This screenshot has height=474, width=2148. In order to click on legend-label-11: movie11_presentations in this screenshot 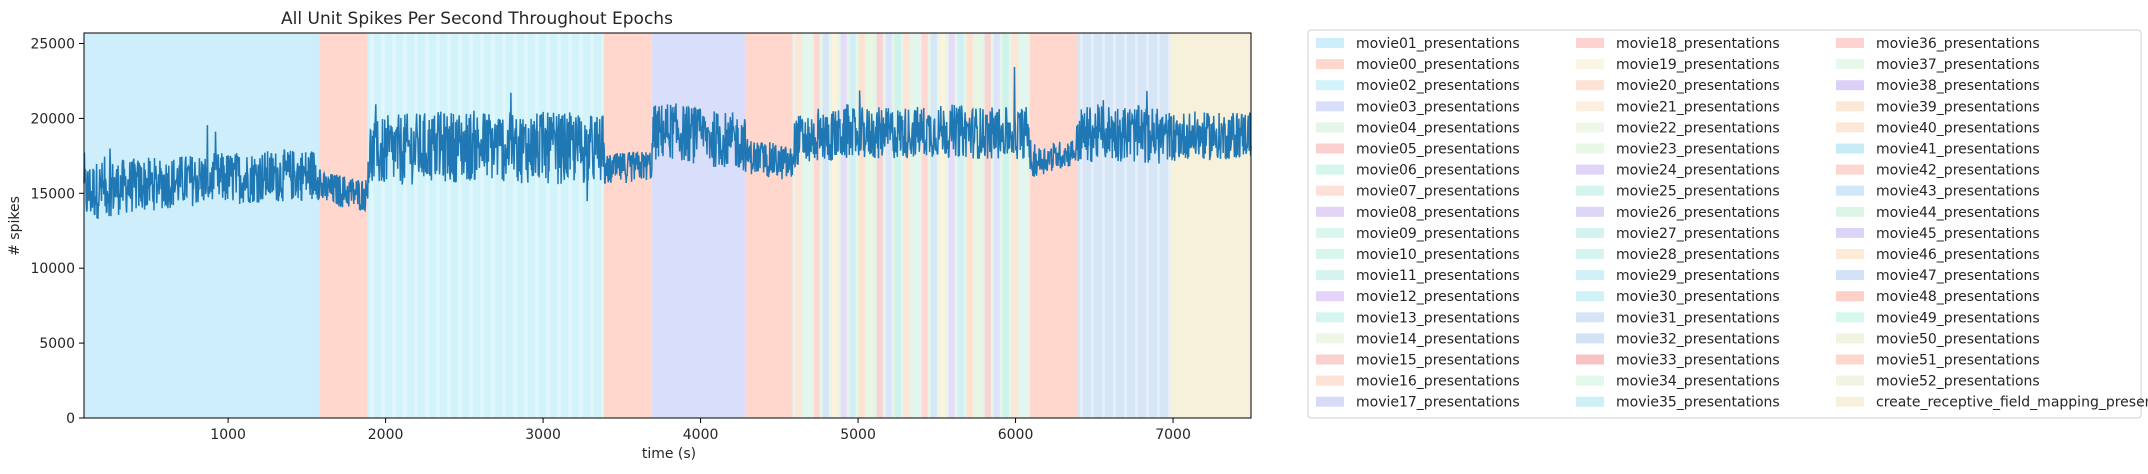, I will do `click(1438, 276)`.